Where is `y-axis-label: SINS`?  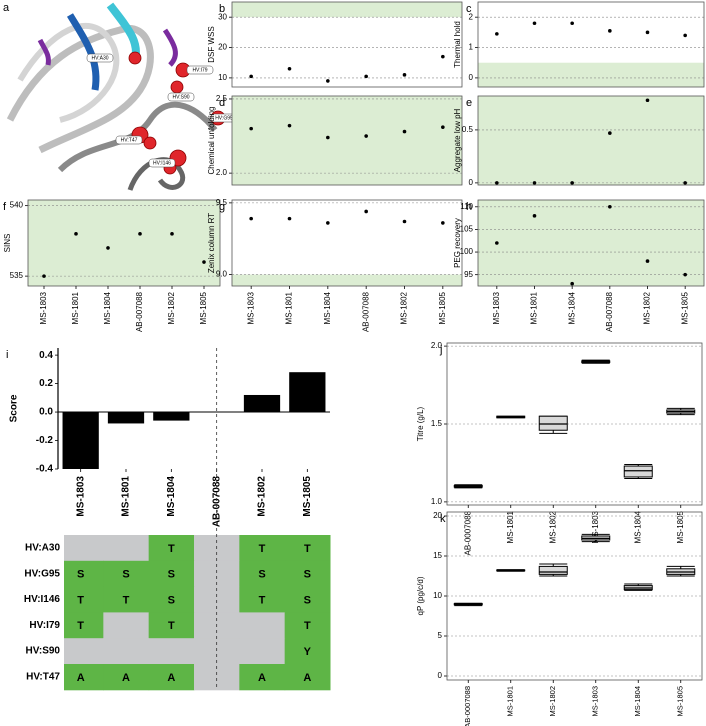
y-axis-label: SINS is located at coordinates (7, 243).